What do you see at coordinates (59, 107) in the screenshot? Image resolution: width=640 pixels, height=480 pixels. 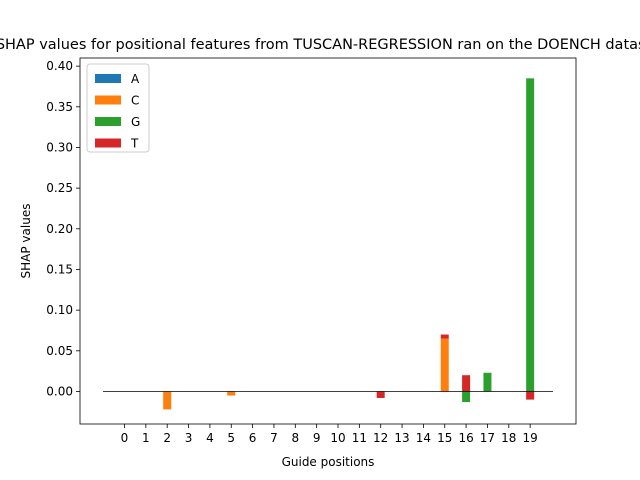 I see `y-tick-label: 0.35` at bounding box center [59, 107].